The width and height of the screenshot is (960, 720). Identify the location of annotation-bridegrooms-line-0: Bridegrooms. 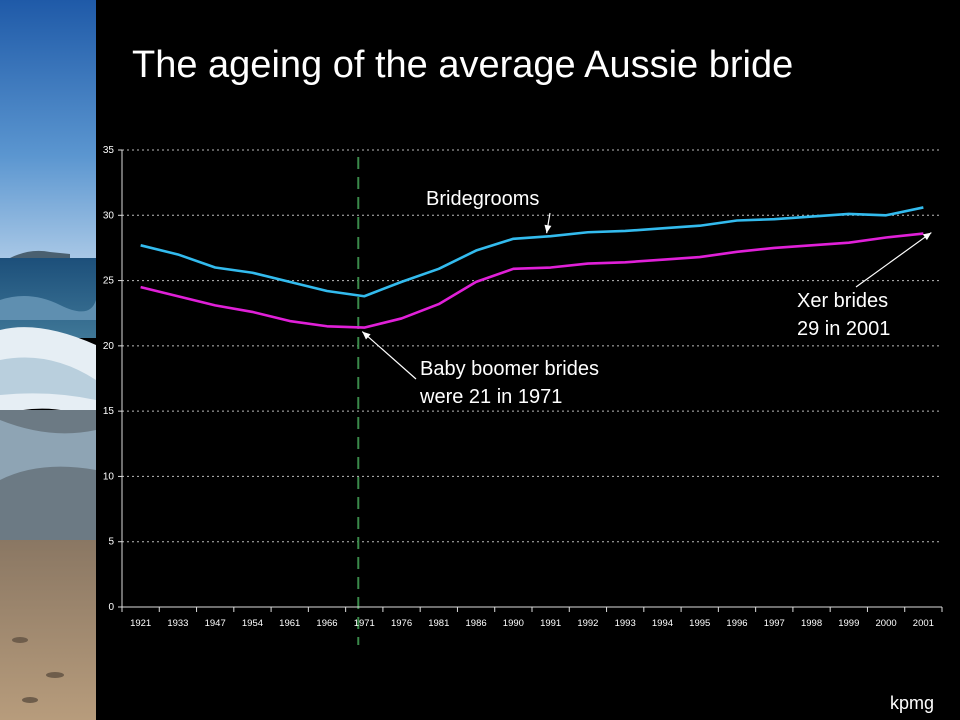
(482, 199).